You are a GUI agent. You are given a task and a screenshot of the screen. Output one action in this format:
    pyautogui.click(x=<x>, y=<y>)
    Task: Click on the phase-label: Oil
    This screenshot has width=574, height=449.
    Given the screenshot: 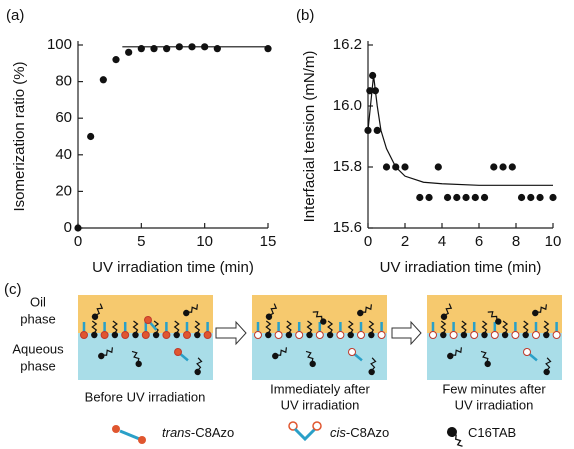 What is the action you would take?
    pyautogui.click(x=38, y=301)
    